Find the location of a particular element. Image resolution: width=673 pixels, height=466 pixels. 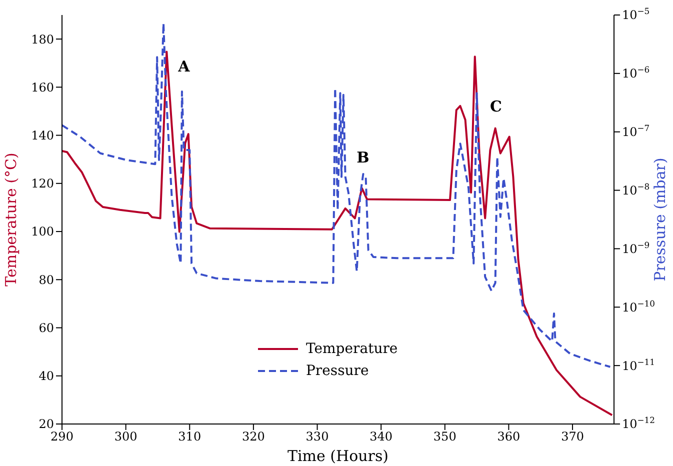

legend-label: Pressure is located at coordinates (337, 371).